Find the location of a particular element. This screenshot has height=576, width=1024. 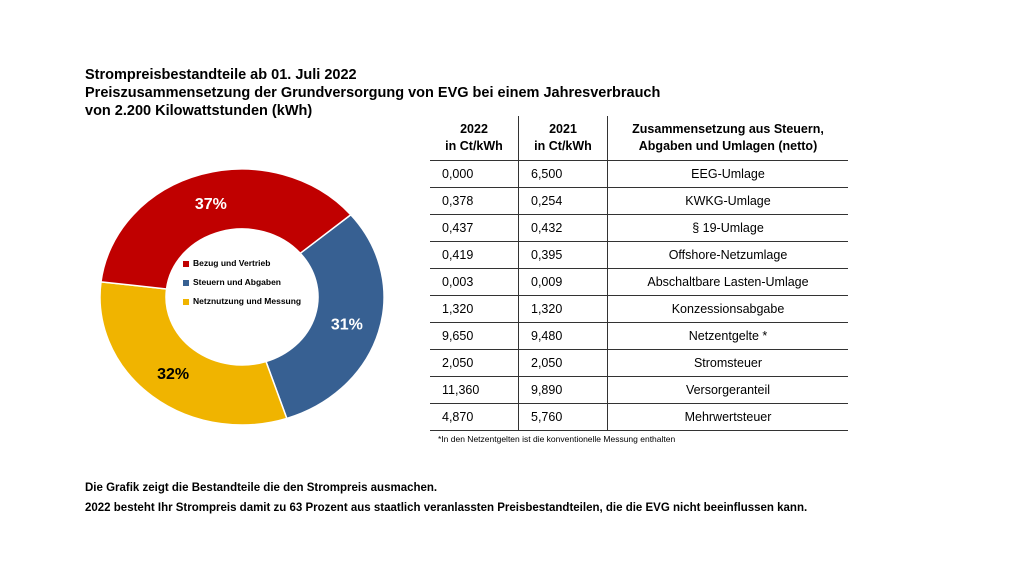

cell-2022: 0,419 is located at coordinates (474, 255).